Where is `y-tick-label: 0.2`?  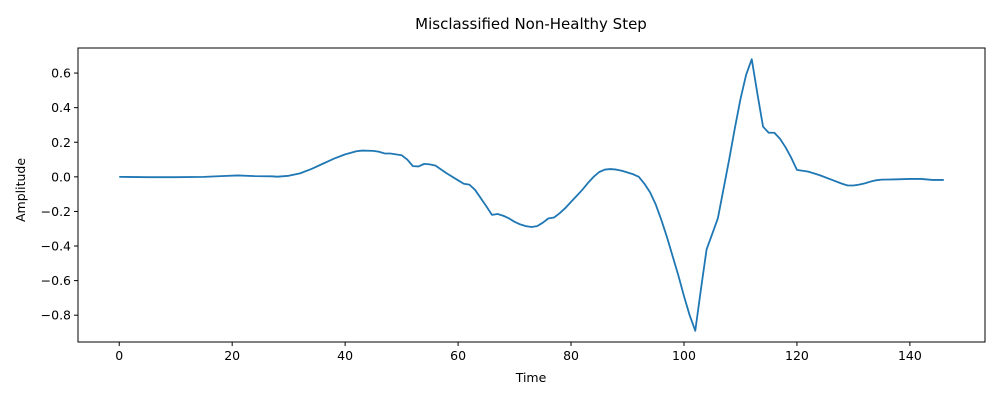 y-tick-label: 0.2 is located at coordinates (61, 142).